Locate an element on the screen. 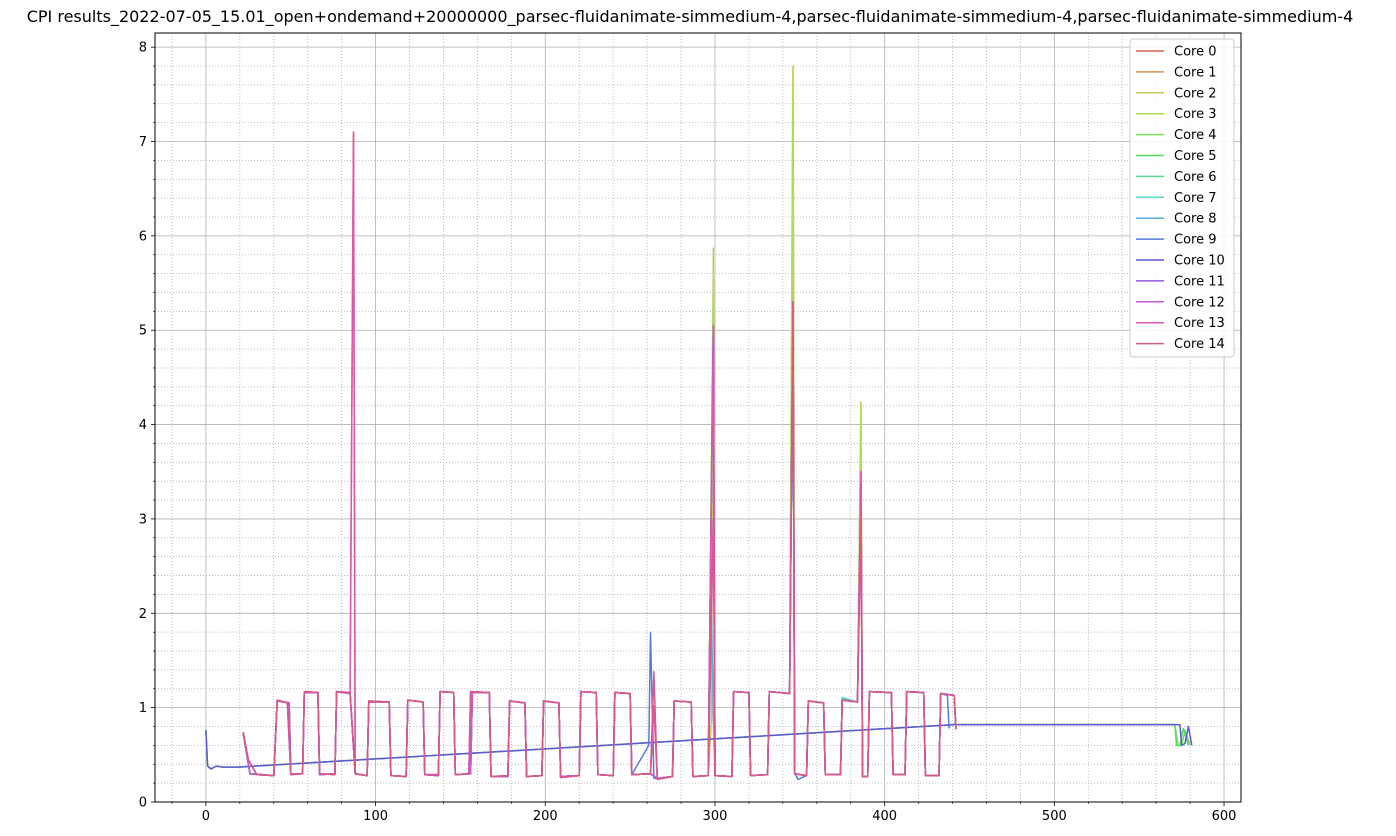 The width and height of the screenshot is (1396, 836). legend-box is located at coordinates (1182, 198).